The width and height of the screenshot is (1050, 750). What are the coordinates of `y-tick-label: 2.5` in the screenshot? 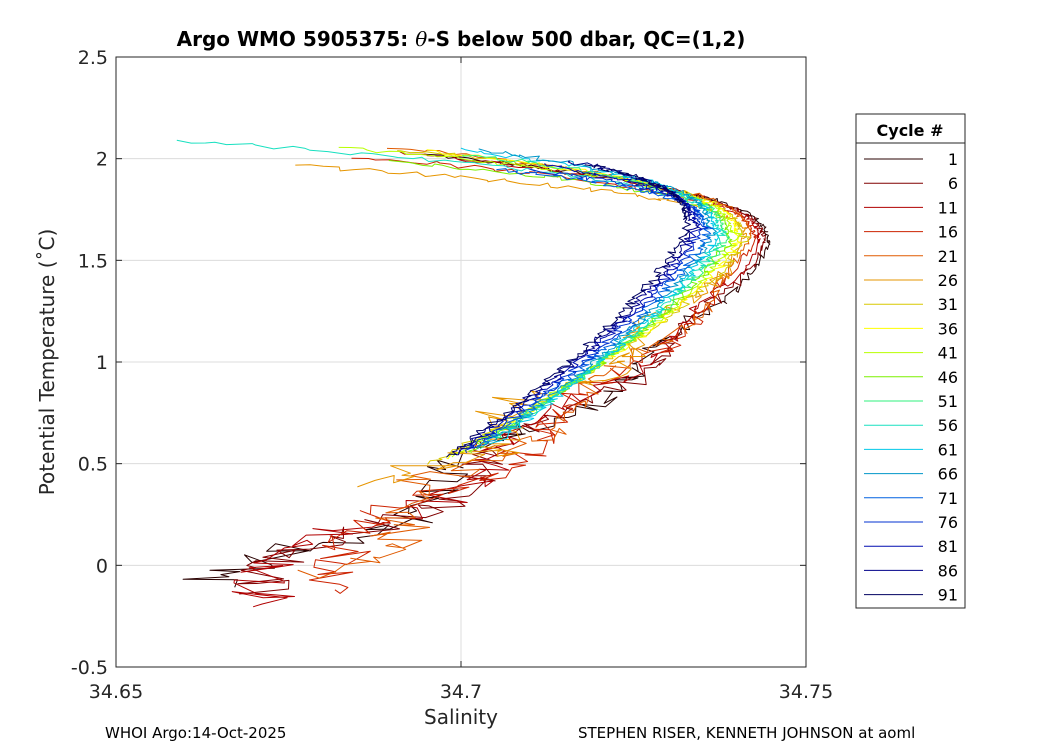 It's located at (93, 58).